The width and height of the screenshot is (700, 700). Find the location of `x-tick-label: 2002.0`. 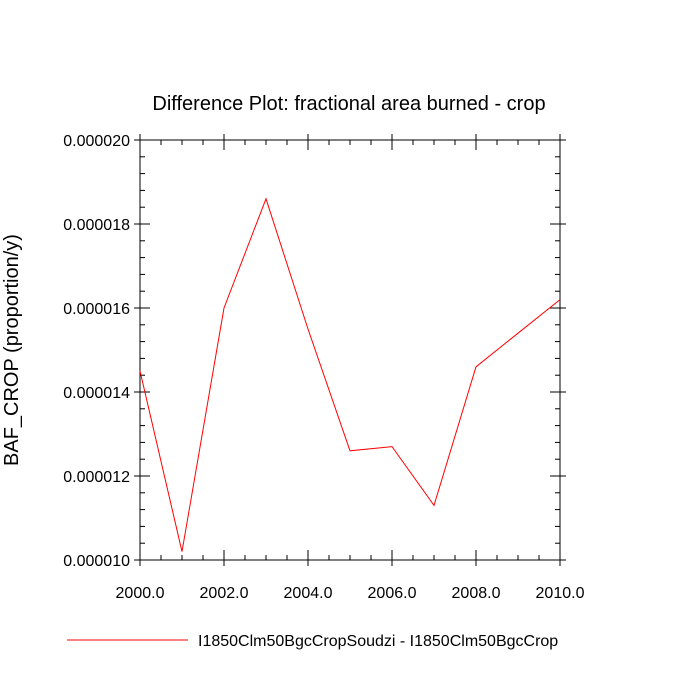

x-tick-label: 2002.0 is located at coordinates (224, 593).